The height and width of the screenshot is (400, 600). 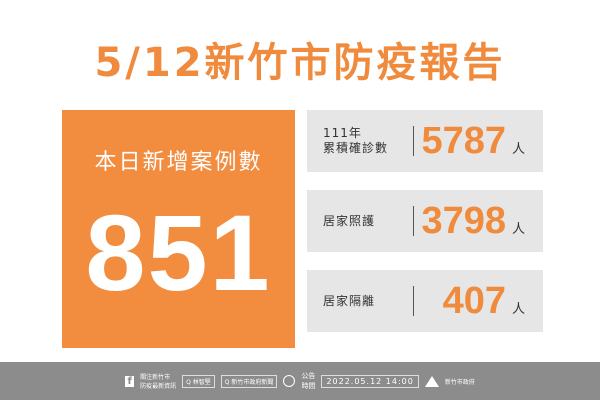 I want to click on stat-value: 407, so click(x=474, y=300).